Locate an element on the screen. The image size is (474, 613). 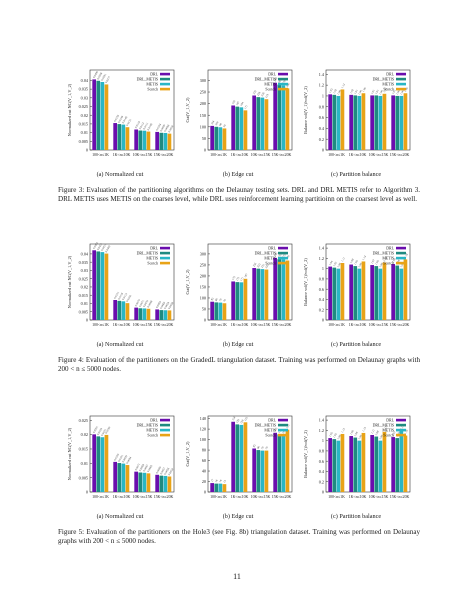
f4-c0-category-label: 10K<n≤15K is located at coordinates (143, 325).